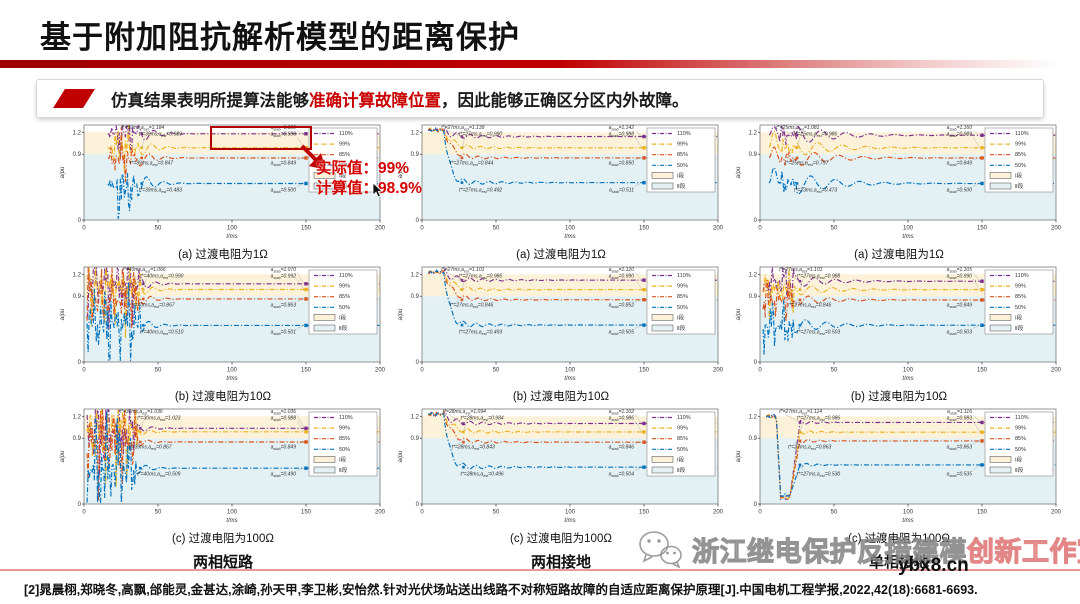 The image size is (1080, 604). I want to click on callout-prefix: 仿真结果表明所提算法能够, so click(210, 100).